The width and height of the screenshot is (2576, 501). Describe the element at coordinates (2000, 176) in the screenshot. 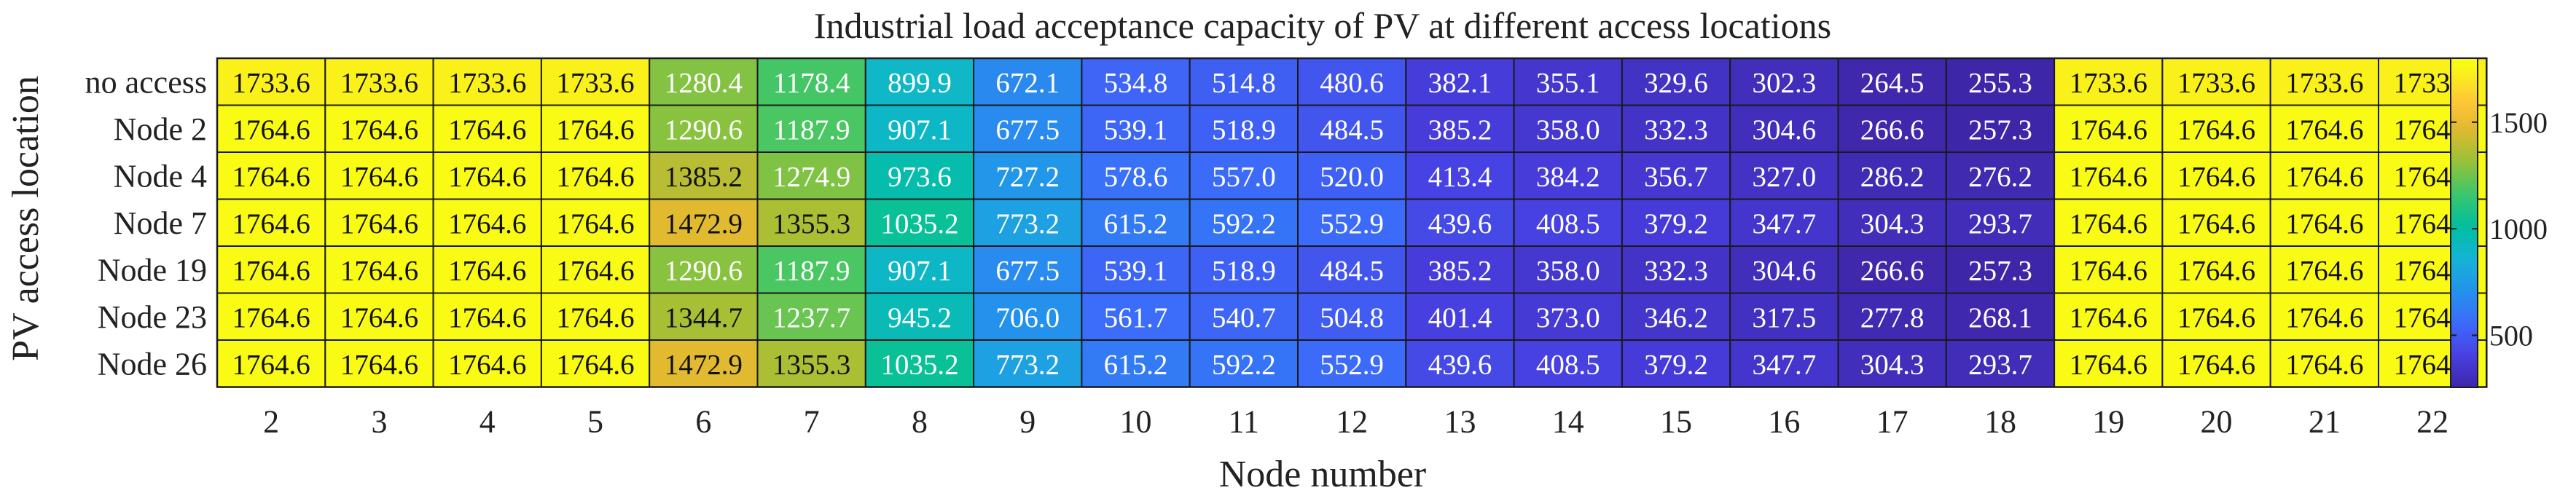

I see `cell-value-label: 276.2` at that location.